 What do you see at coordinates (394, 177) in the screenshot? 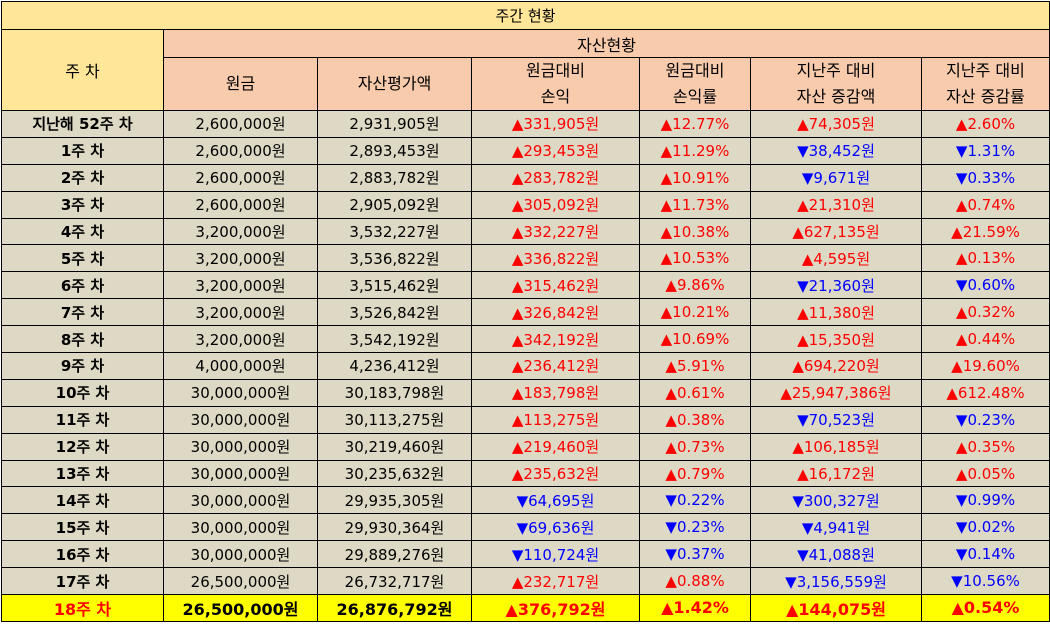
I see `asset-value-cell: 2,883,782원` at bounding box center [394, 177].